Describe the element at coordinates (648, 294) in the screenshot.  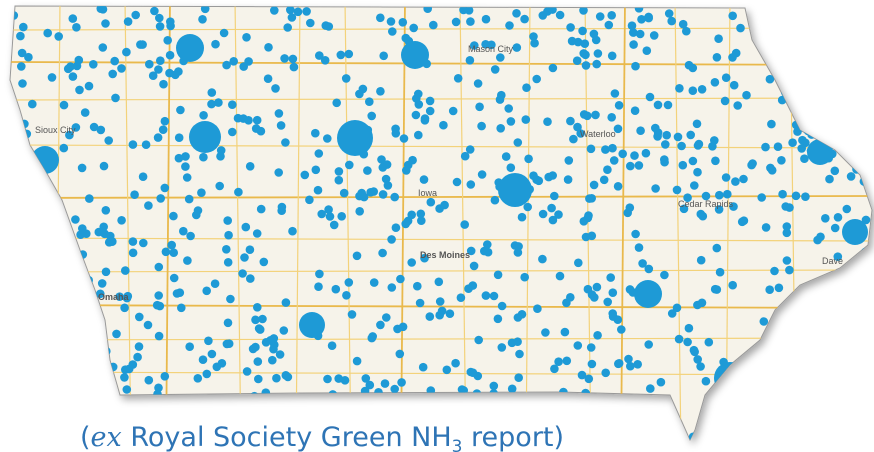
I see `large-site` at that location.